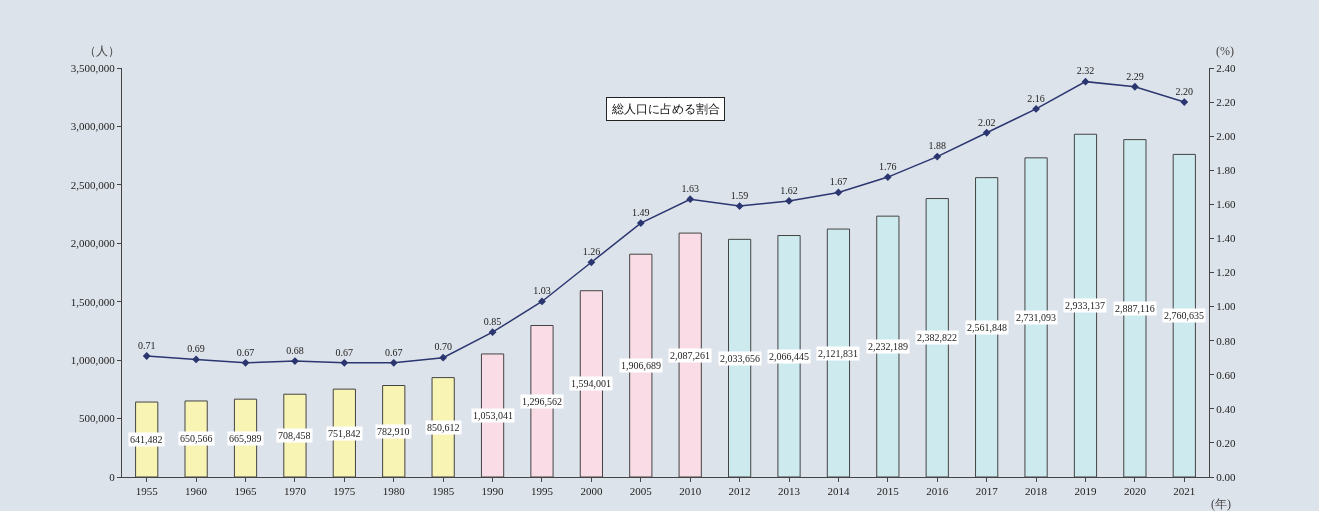  Describe the element at coordinates (493, 491) in the screenshot. I see `x-tick-label: 1990` at that location.